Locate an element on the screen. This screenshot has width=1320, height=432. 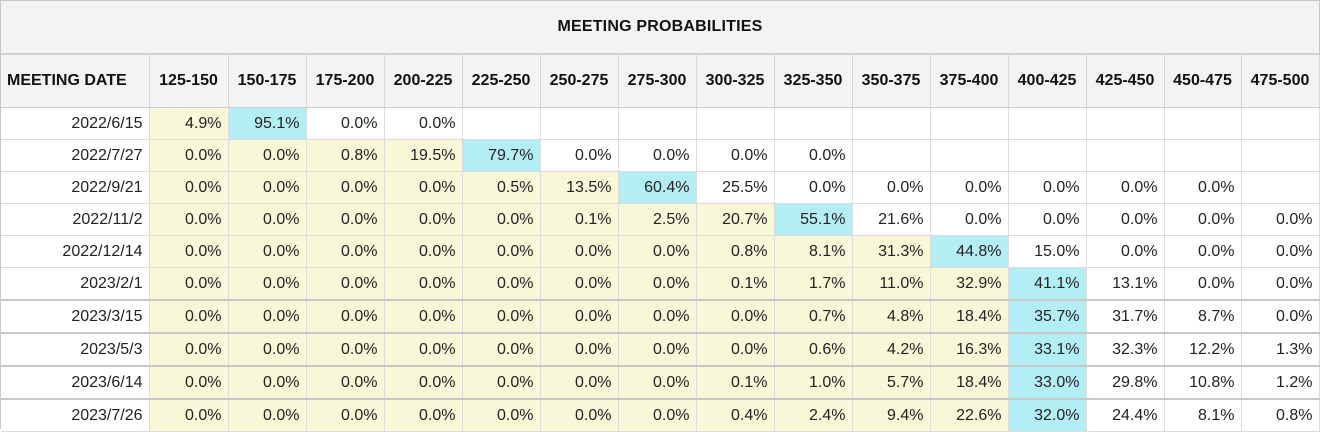
column-header-400-425: 400-425 is located at coordinates (1047, 81).